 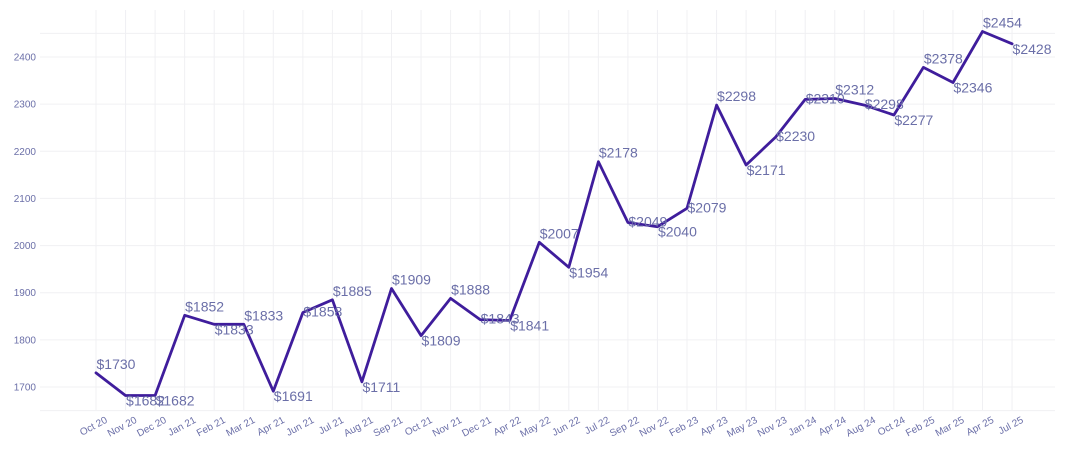 What do you see at coordinates (508, 427) in the screenshot?
I see `x-tick-label: Apr 22` at bounding box center [508, 427].